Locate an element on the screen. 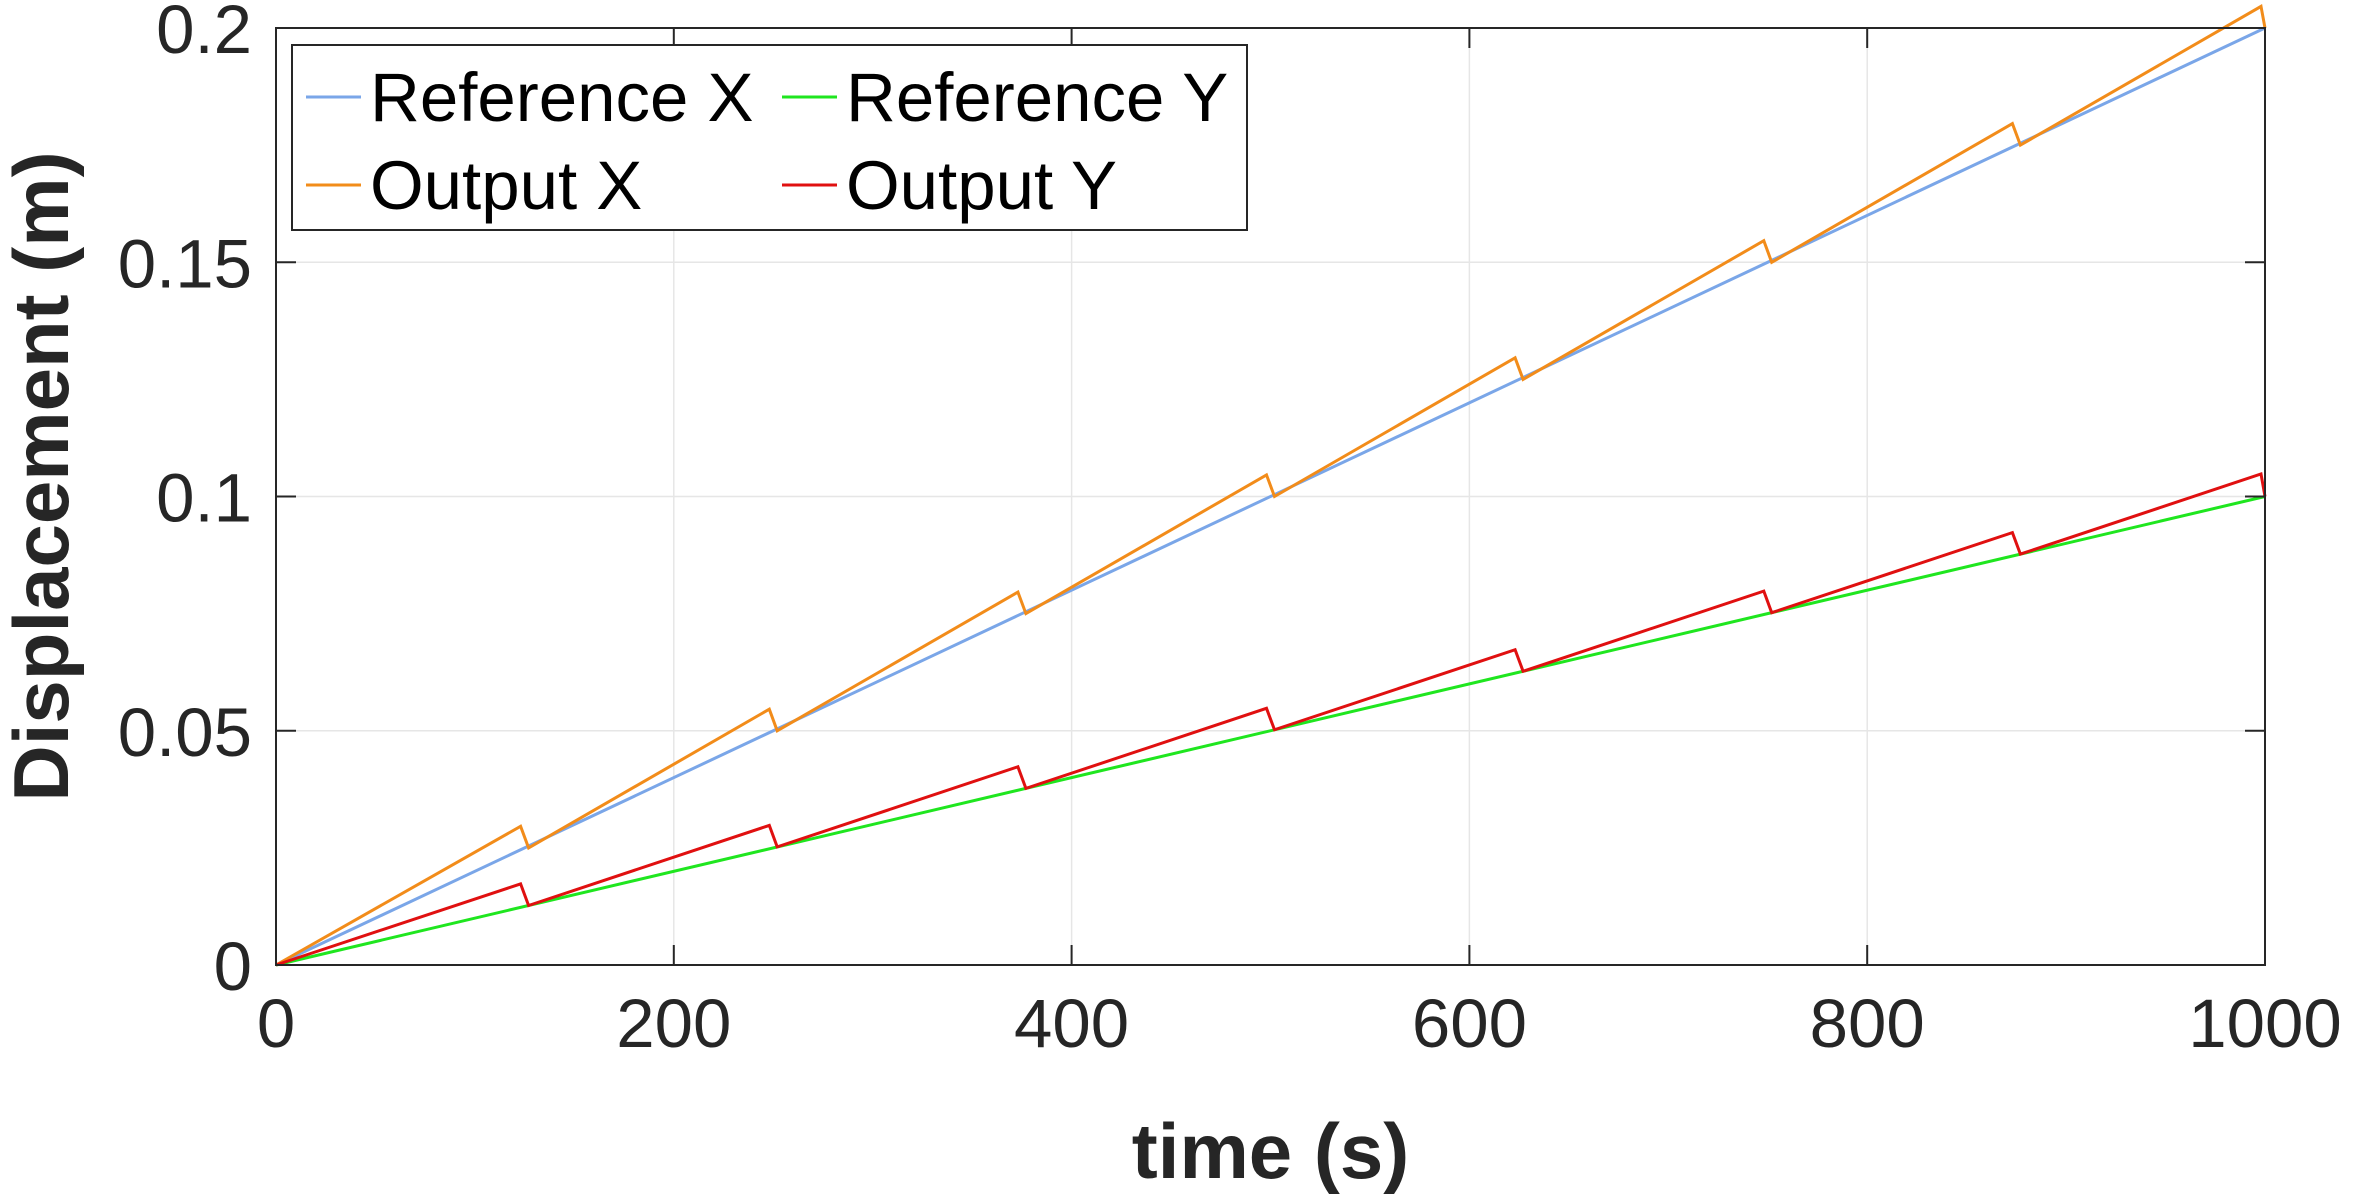 Image resolution: width=2371 pixels, height=1194 pixels. x-tick-label: 1000 is located at coordinates (2265, 1023).